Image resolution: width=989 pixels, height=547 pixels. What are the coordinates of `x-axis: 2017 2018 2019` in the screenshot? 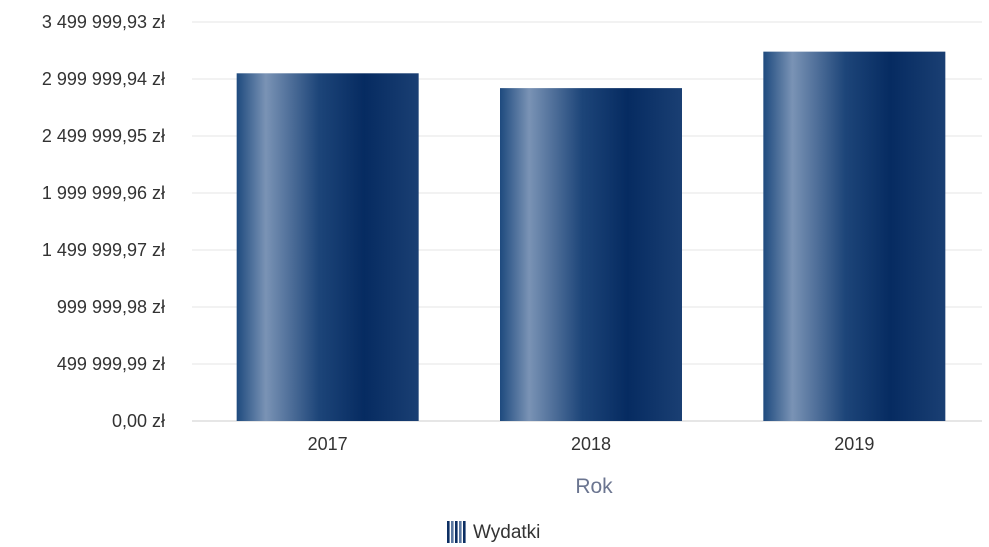 It's located at (591, 444).